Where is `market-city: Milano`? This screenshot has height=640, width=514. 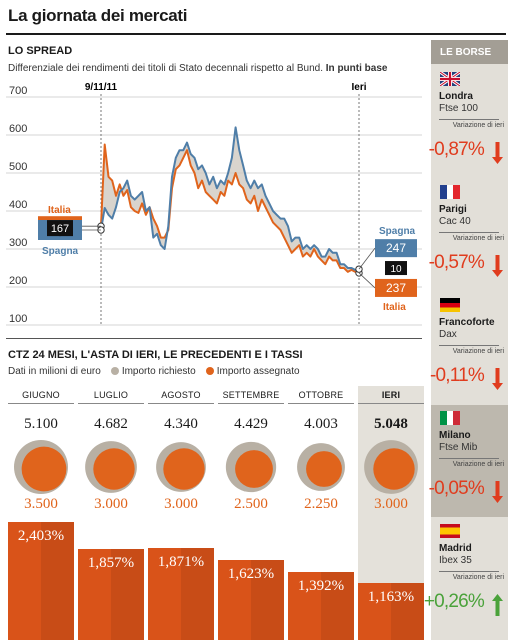 market-city: Milano is located at coordinates (455, 435).